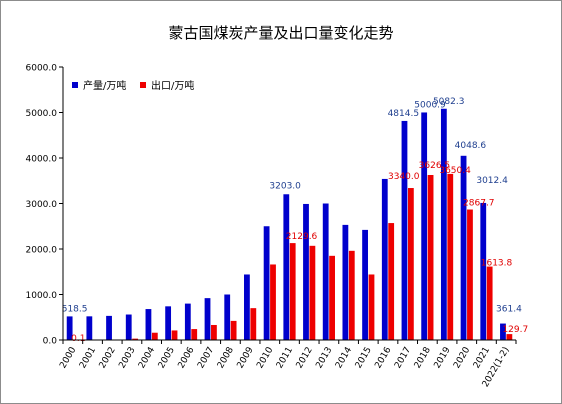 The image size is (562, 404). What do you see at coordinates (371, 307) in the screenshot?
I see `bar-export-2015` at bounding box center [371, 307].